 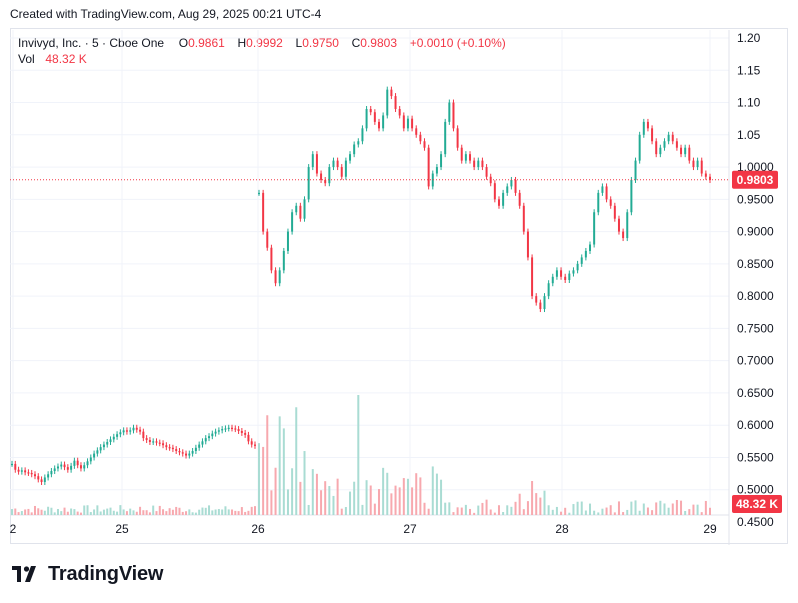 I want to click on vol-row: Vol 48.32 K, so click(x=52, y=59).